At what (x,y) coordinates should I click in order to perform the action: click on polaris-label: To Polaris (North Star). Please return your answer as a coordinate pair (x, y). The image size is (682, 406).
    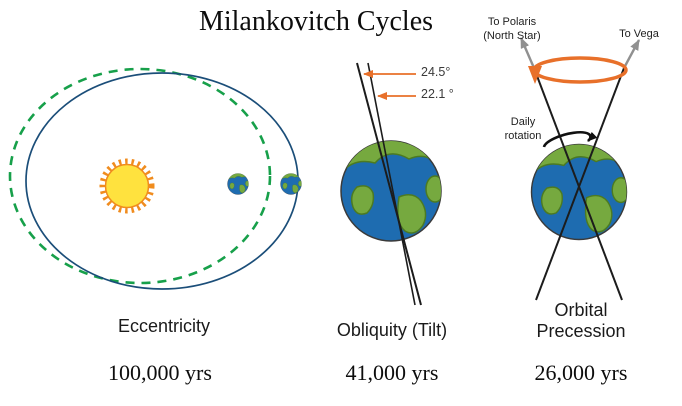
    Looking at the image, I should click on (512, 29).